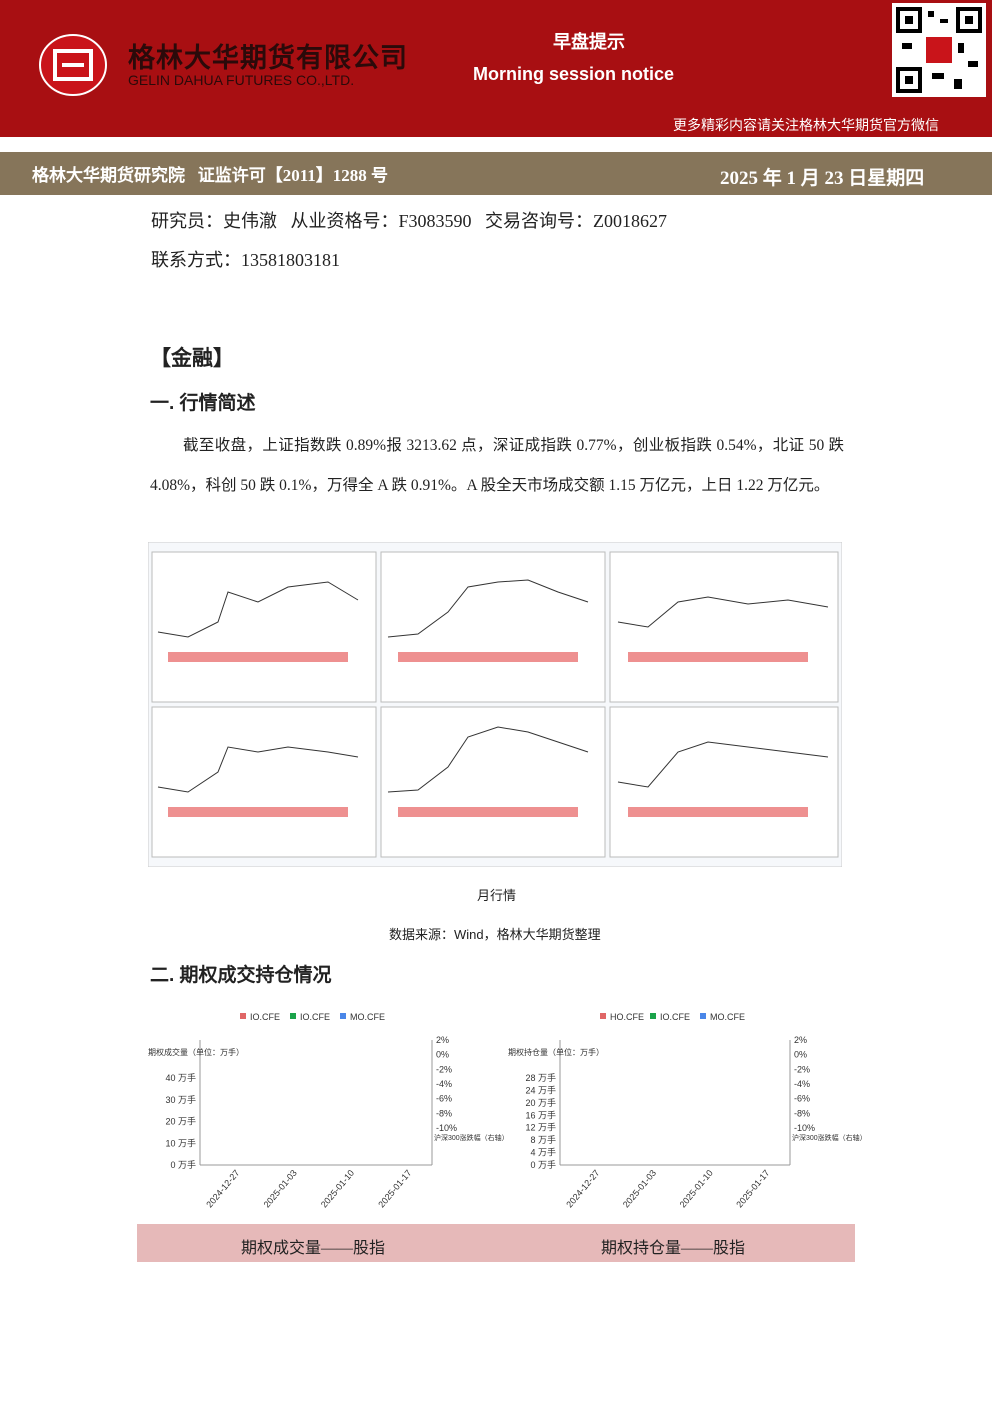 The height and width of the screenshot is (1403, 992). I want to click on researcher: 研究员：史伟澈, so click(214, 221).